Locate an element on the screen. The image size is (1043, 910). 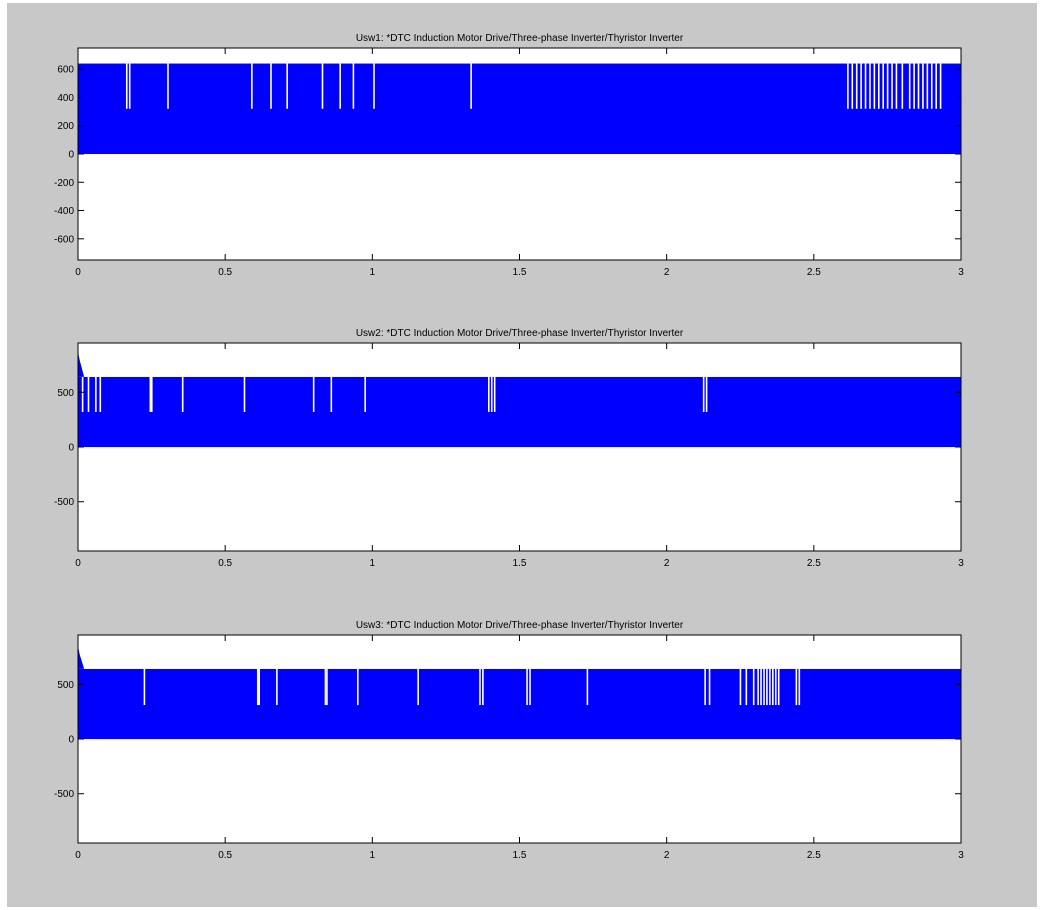
y-tick-label: 200 is located at coordinates (65, 126).